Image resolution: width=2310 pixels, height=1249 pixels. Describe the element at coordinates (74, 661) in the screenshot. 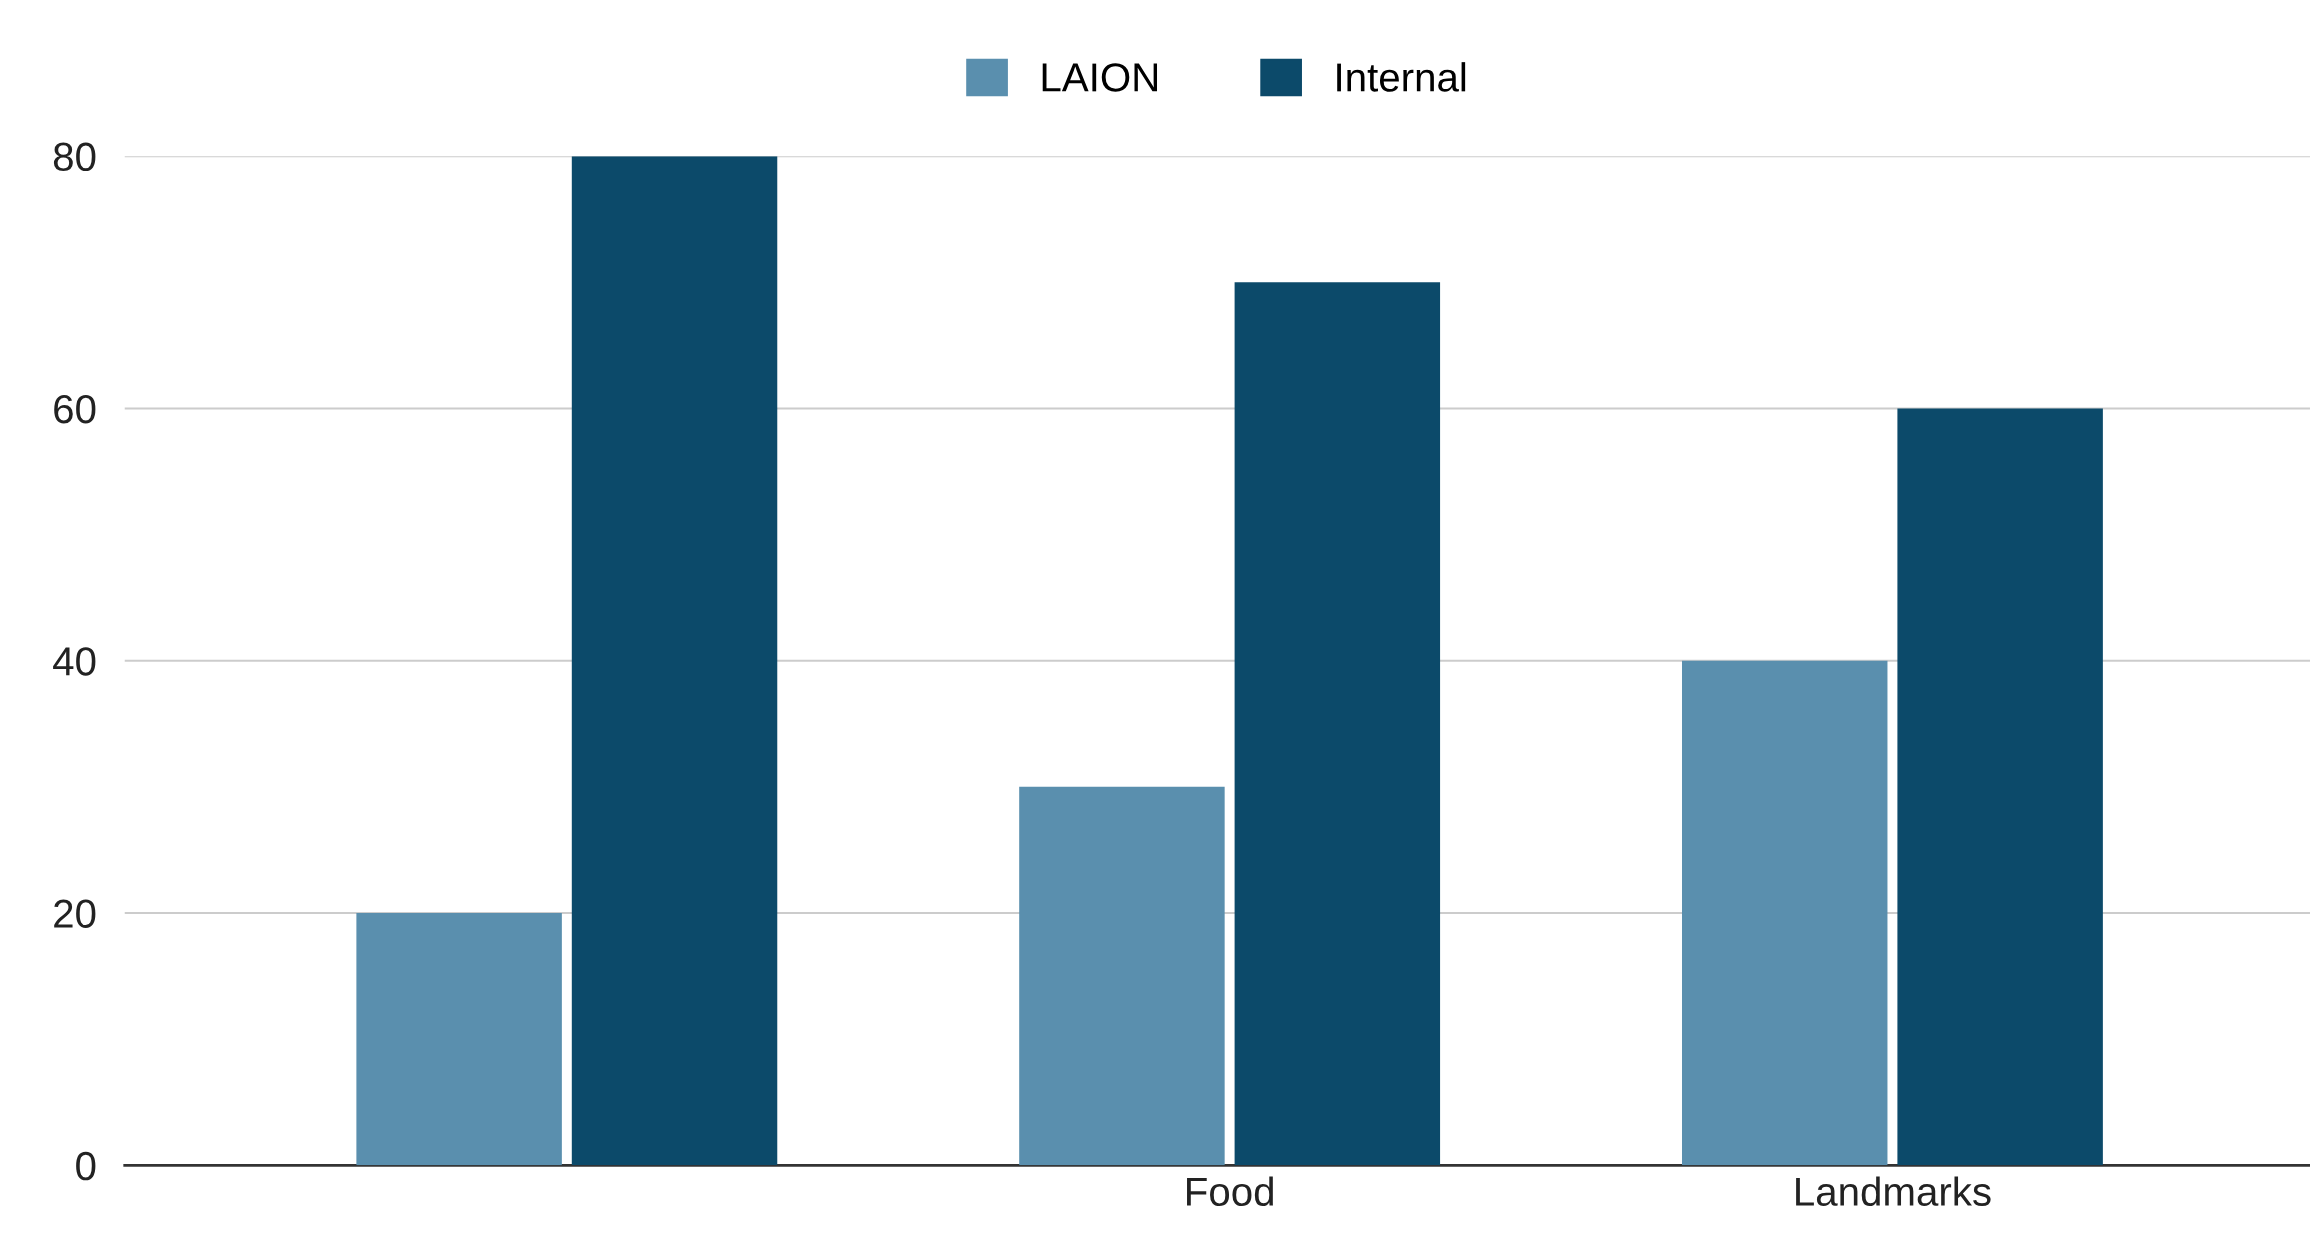

I see `y-tick-label: 40` at that location.